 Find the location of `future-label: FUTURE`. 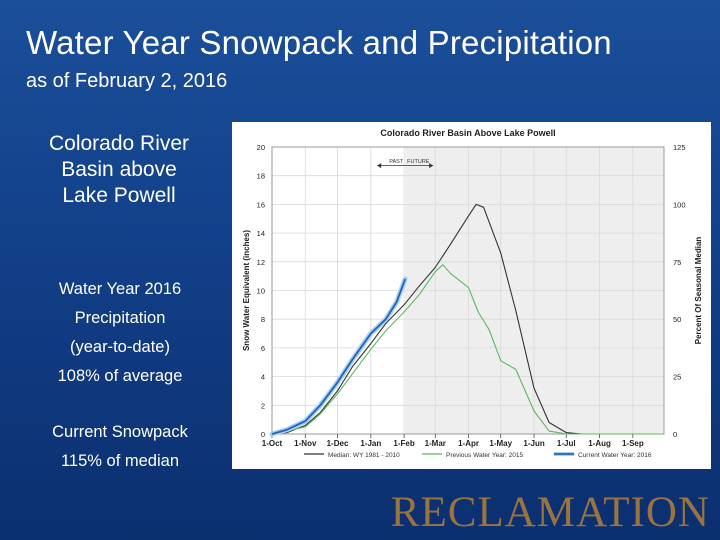

future-label: FUTURE is located at coordinates (418, 162).